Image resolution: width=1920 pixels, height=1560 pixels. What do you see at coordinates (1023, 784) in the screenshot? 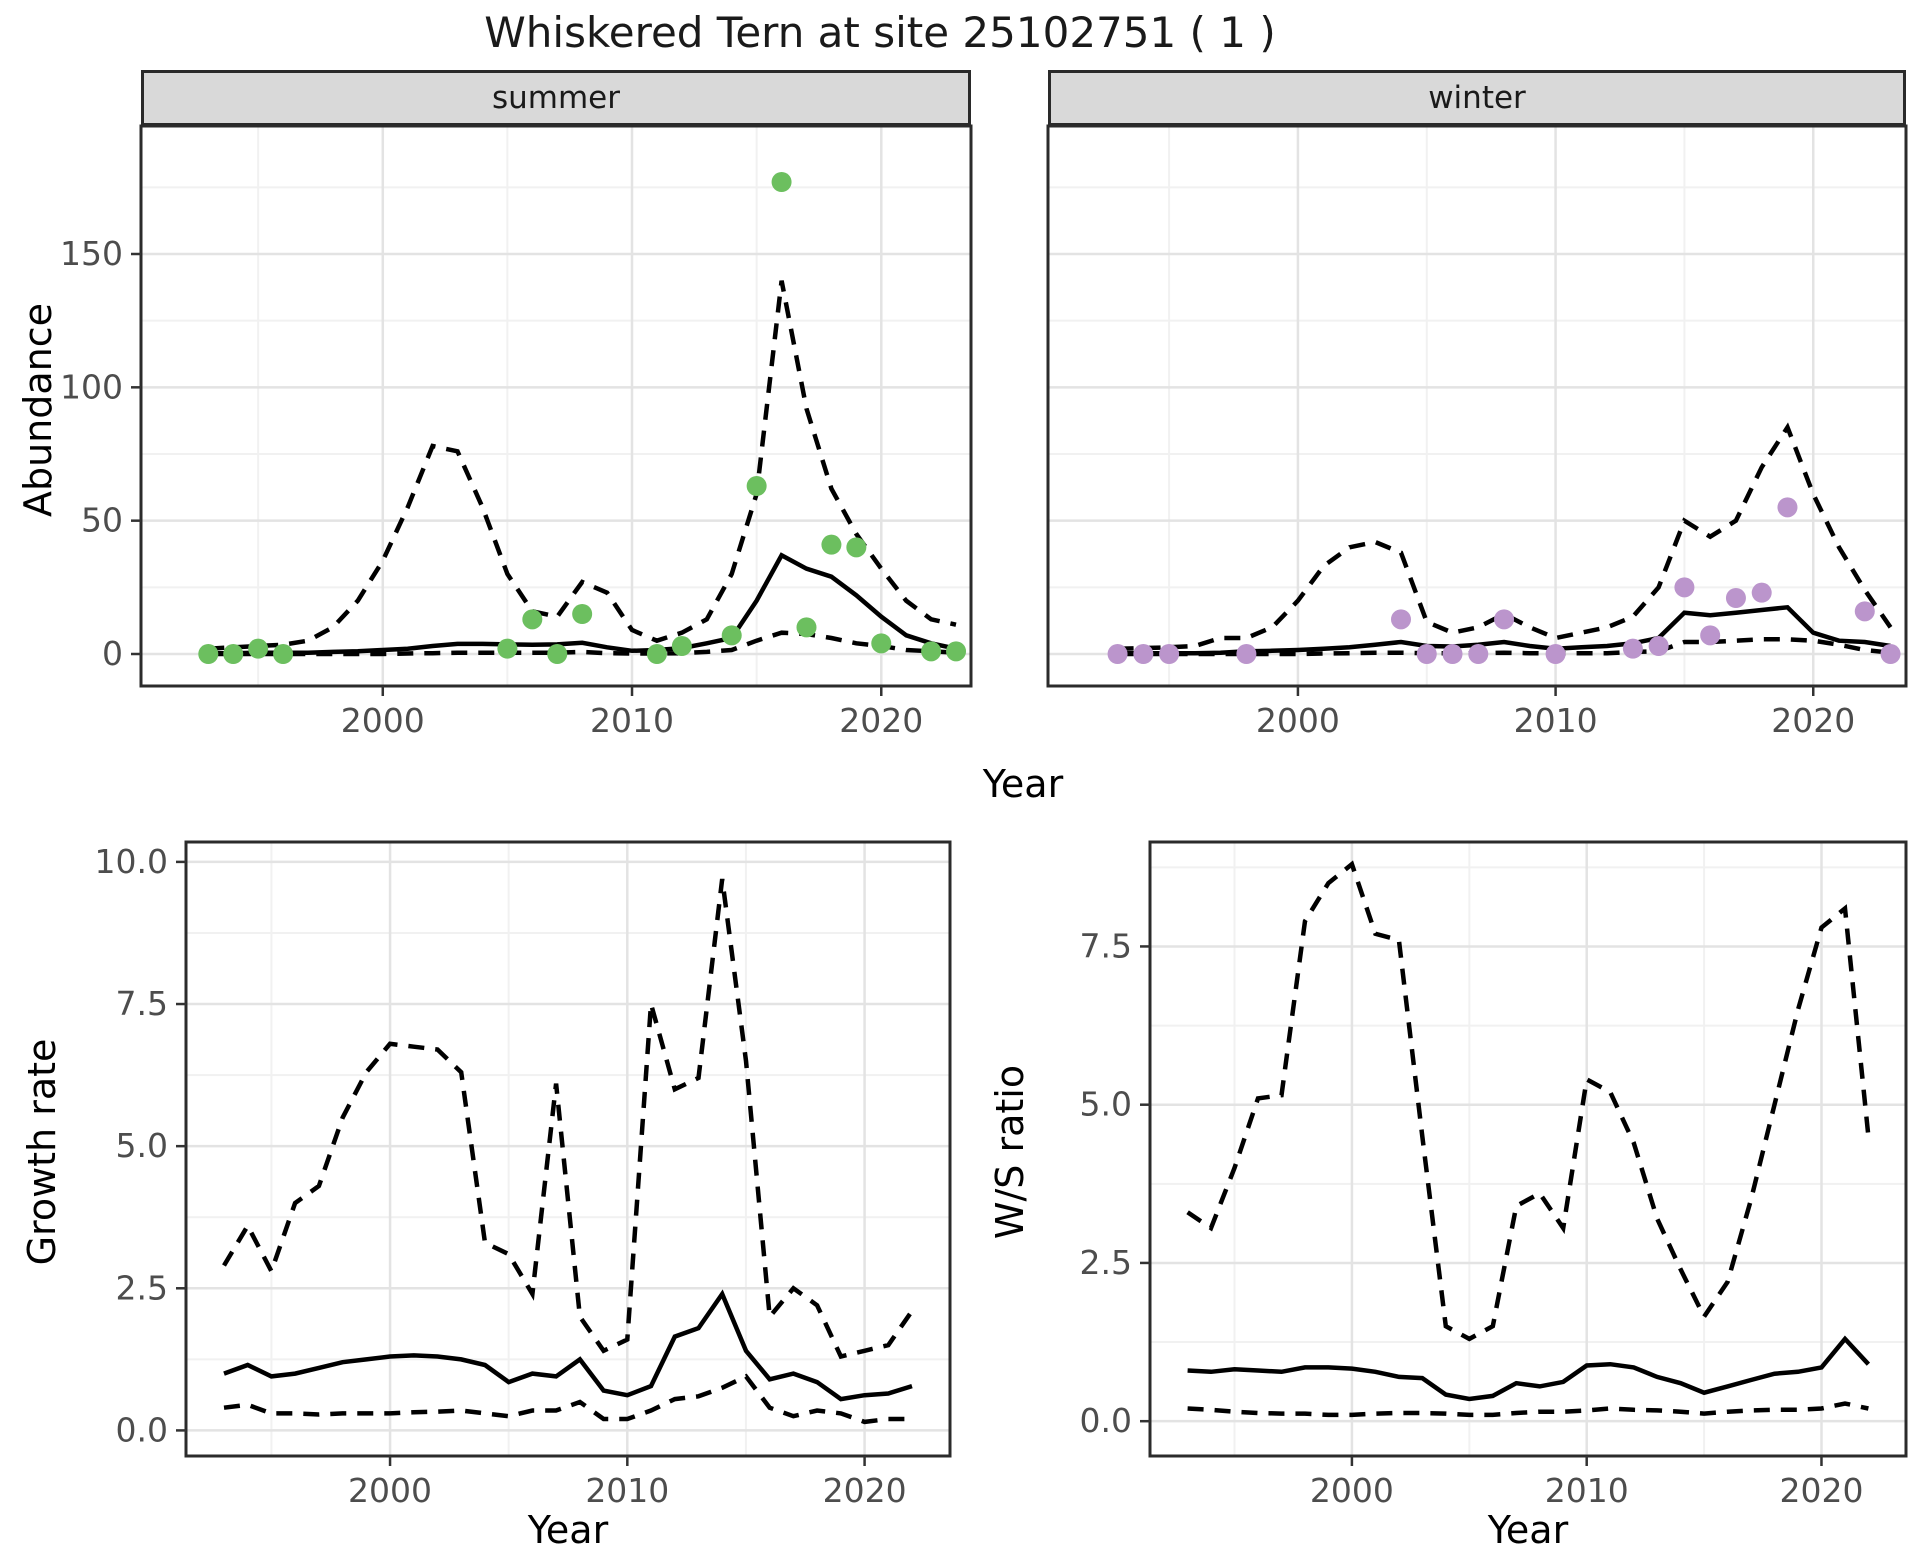
I see `x-axis-title-year-top: Year` at bounding box center [1023, 784].